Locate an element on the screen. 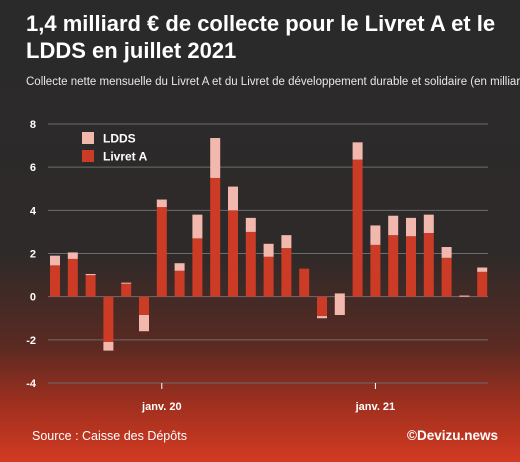 This screenshot has width=520, height=462. legend-label: LDDS is located at coordinates (119, 139).